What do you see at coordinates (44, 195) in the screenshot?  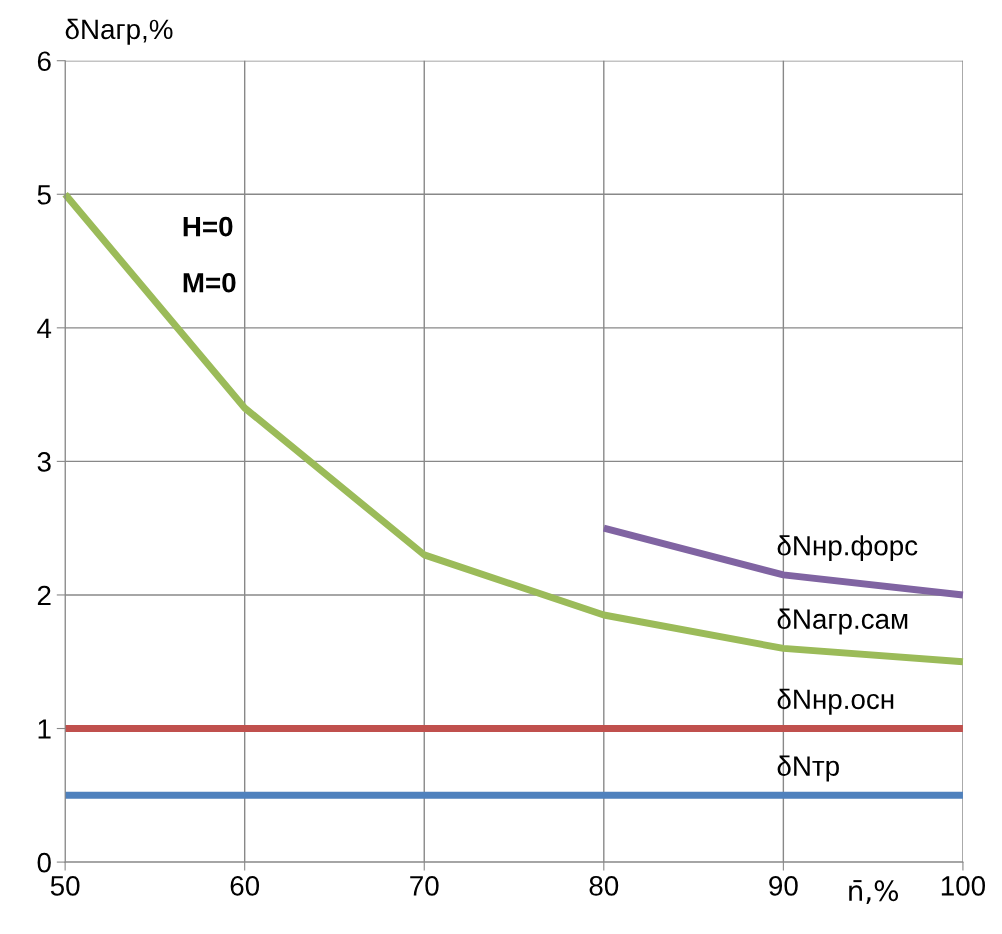 I see `y-tick-label: 5` at bounding box center [44, 195].